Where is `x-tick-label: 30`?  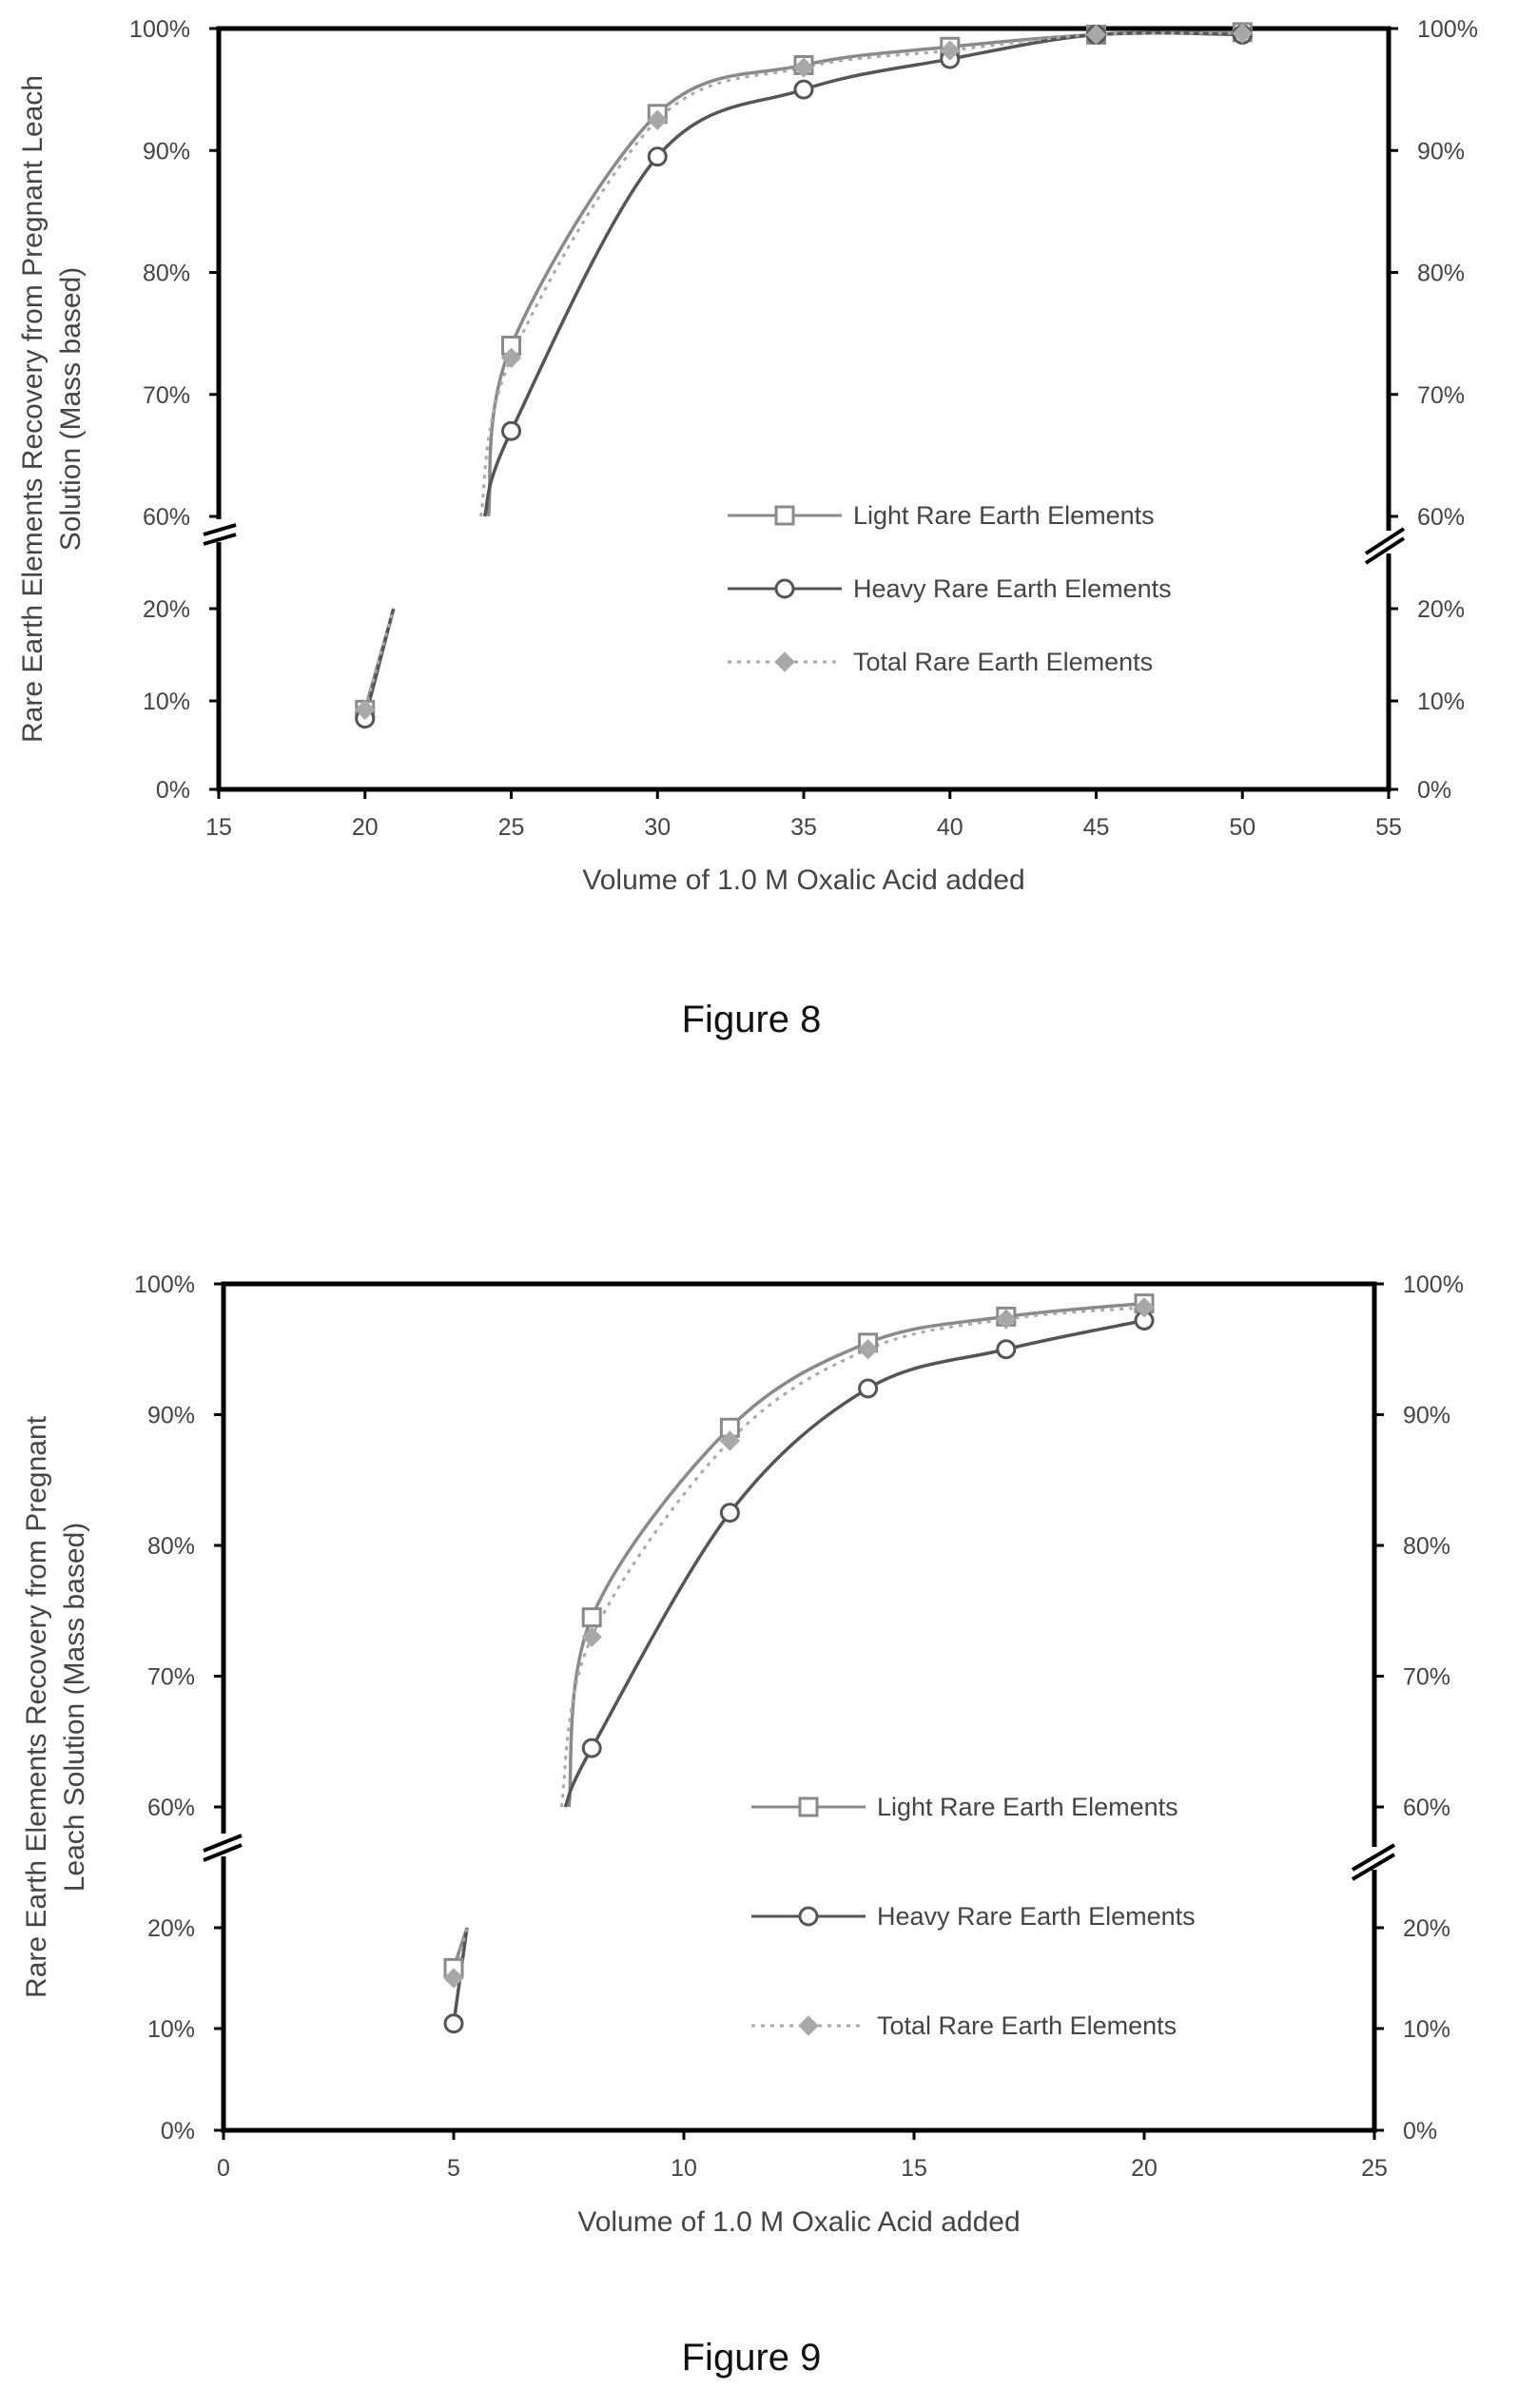 x-tick-label: 30 is located at coordinates (657, 827).